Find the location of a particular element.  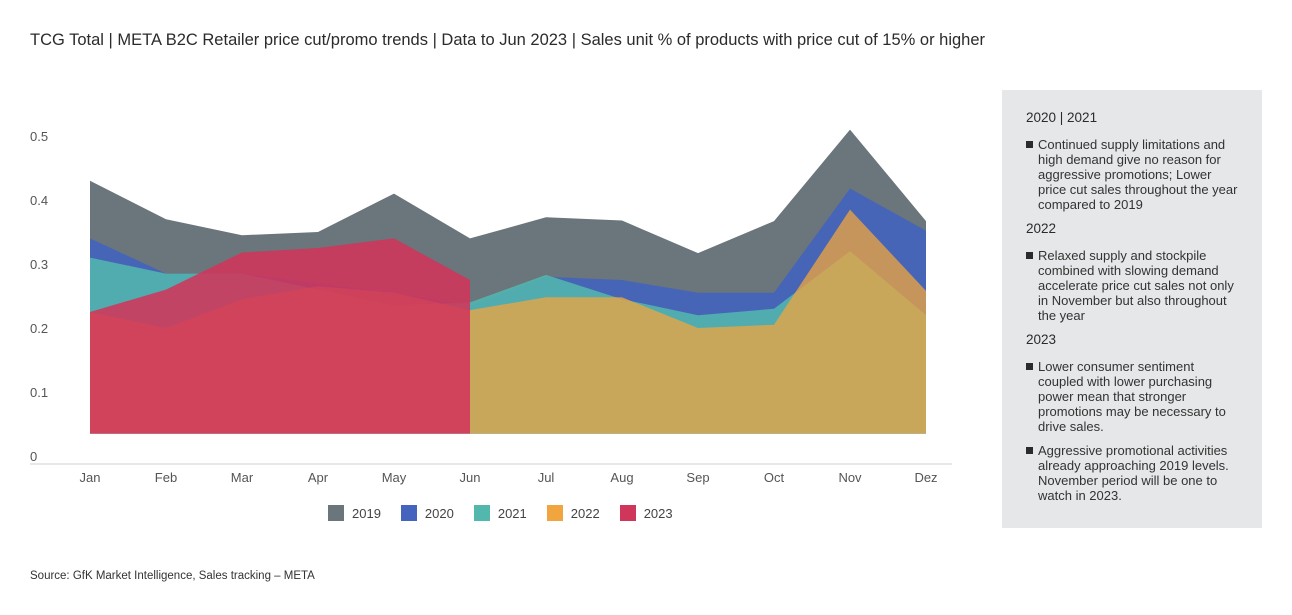

legend-item-2019: 2019 is located at coordinates (354, 513).